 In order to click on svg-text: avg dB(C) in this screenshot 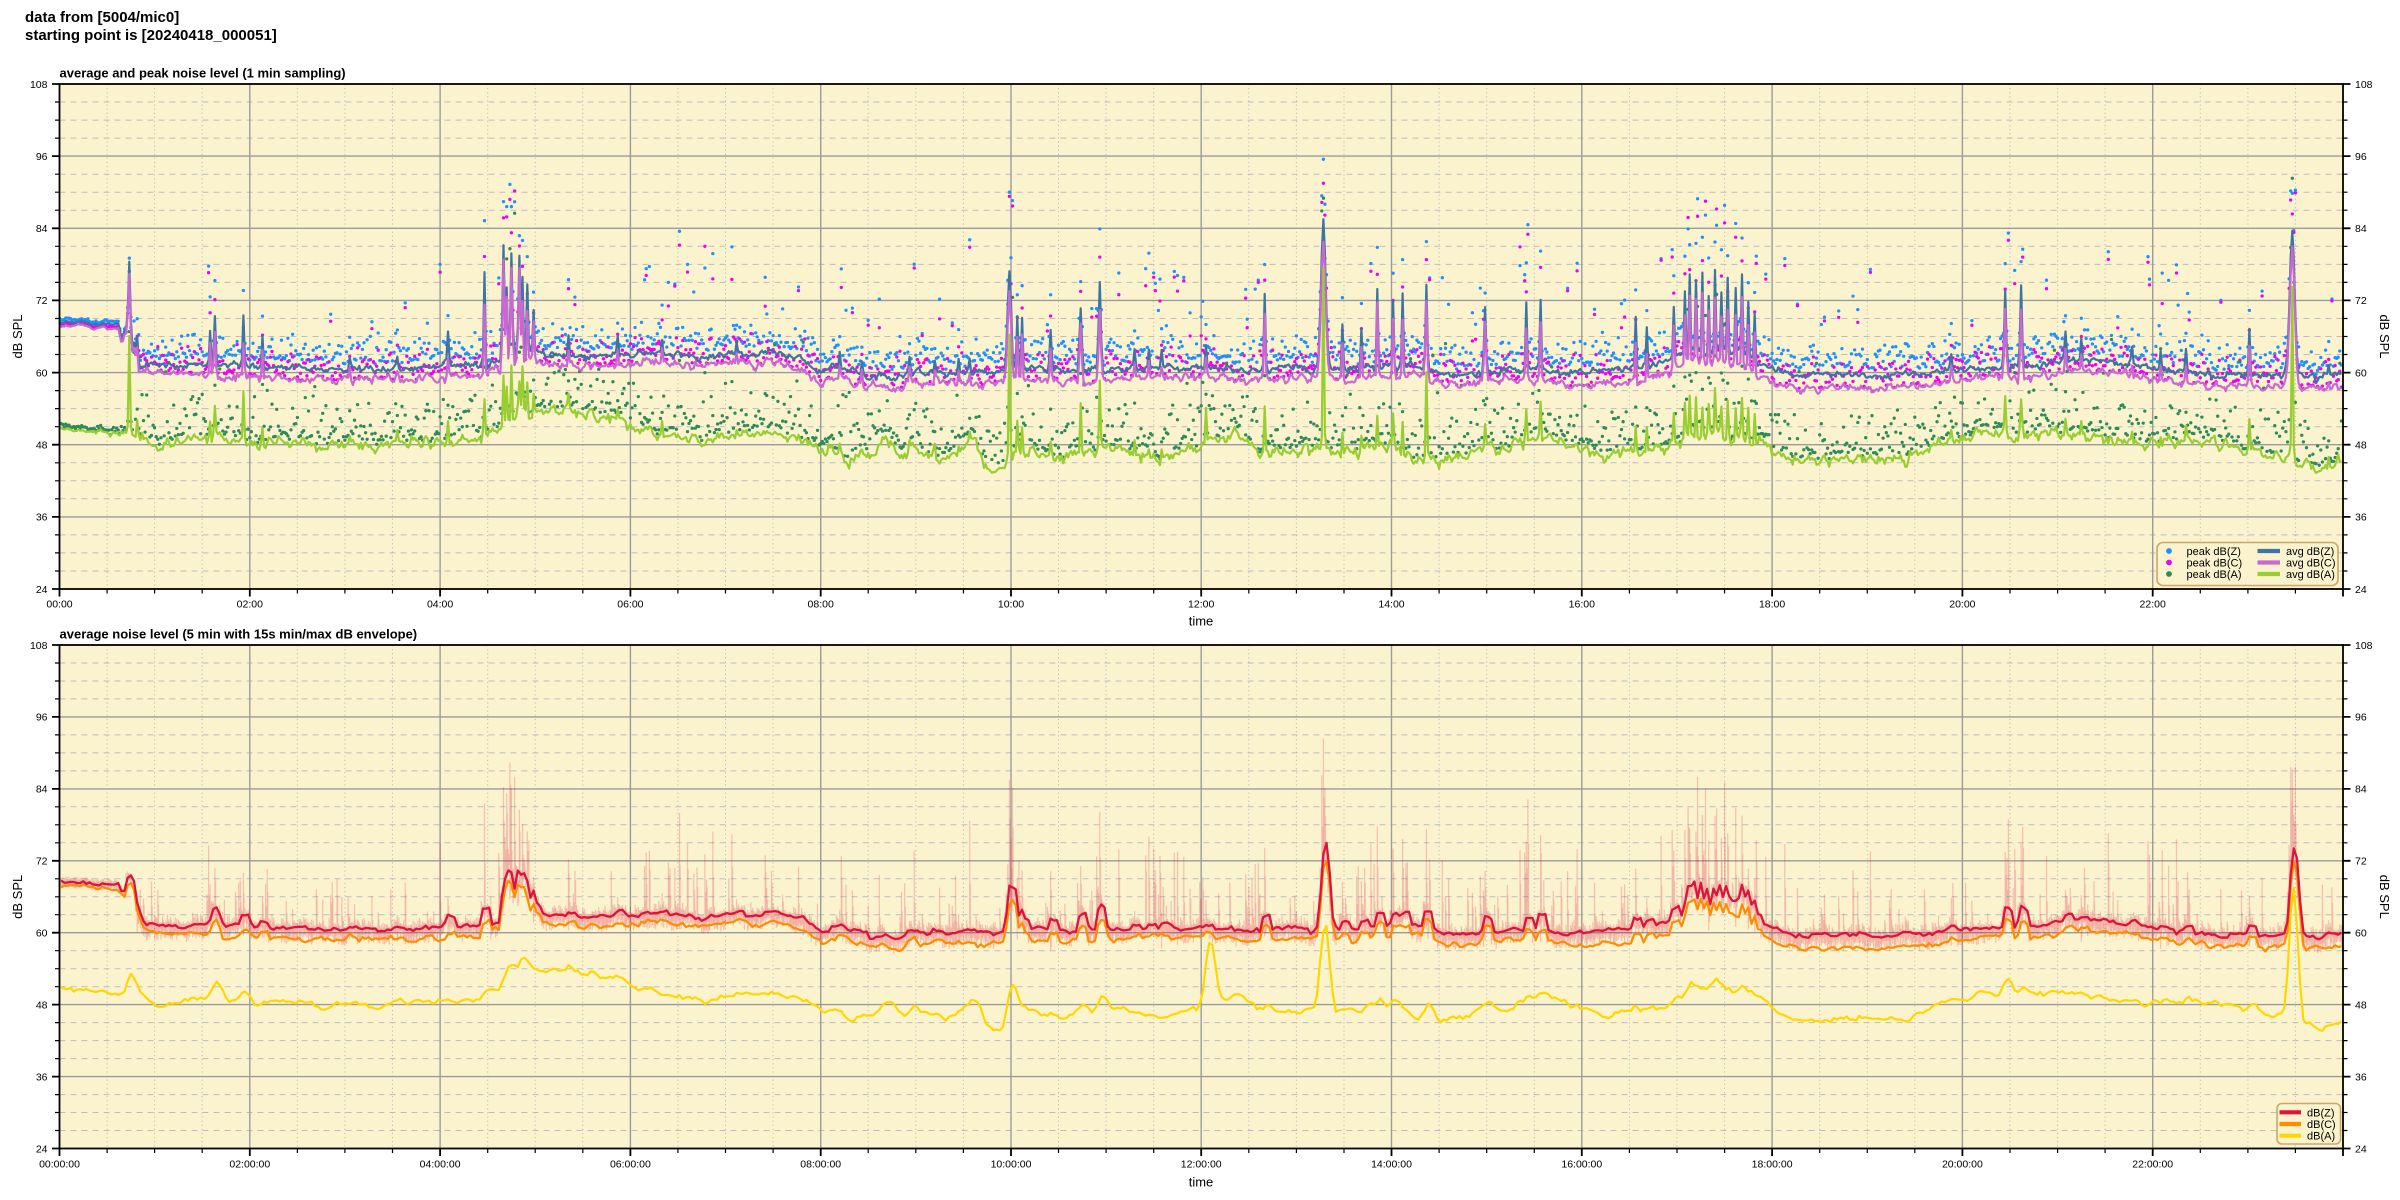, I will do `click(2311, 564)`.